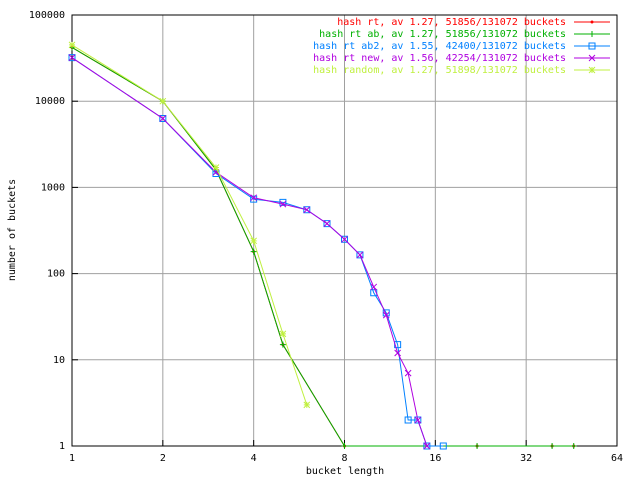 The image size is (640, 480). Describe the element at coordinates (526, 458) in the screenshot. I see `x-tick-label: 32` at that location.